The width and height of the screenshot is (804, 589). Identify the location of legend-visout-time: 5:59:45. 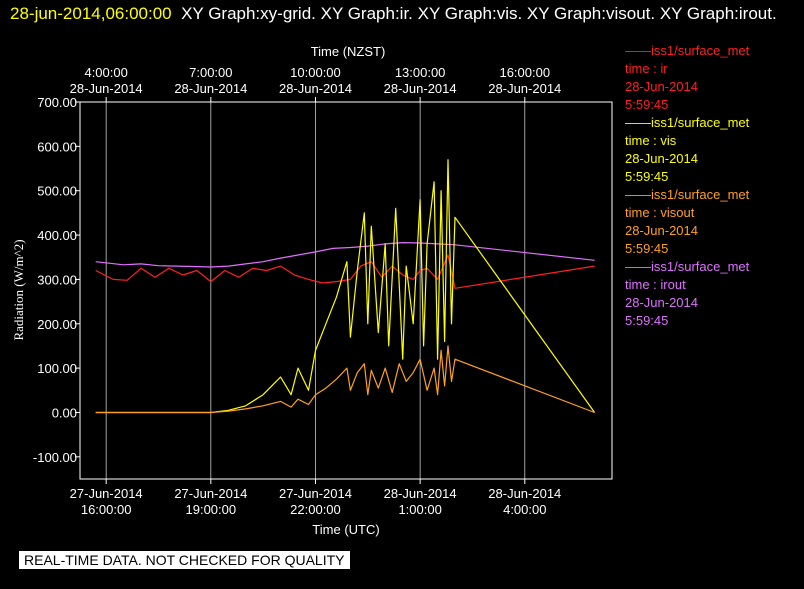
(687, 249).